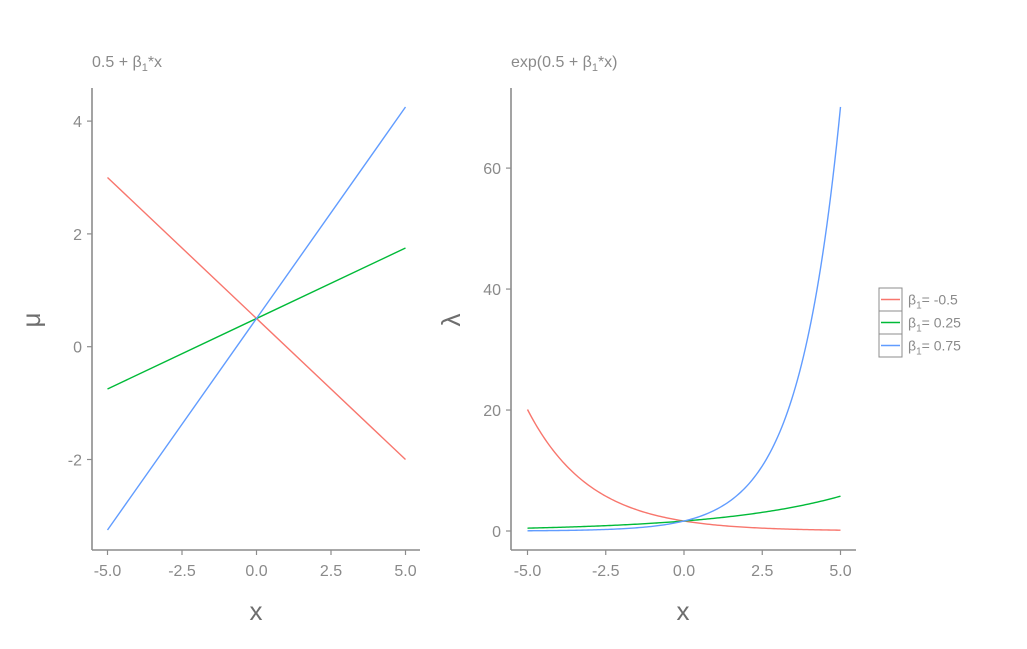  What do you see at coordinates (564, 64) in the screenshot?
I see `panel-title: exp(0.5 + β1*x)` at bounding box center [564, 64].